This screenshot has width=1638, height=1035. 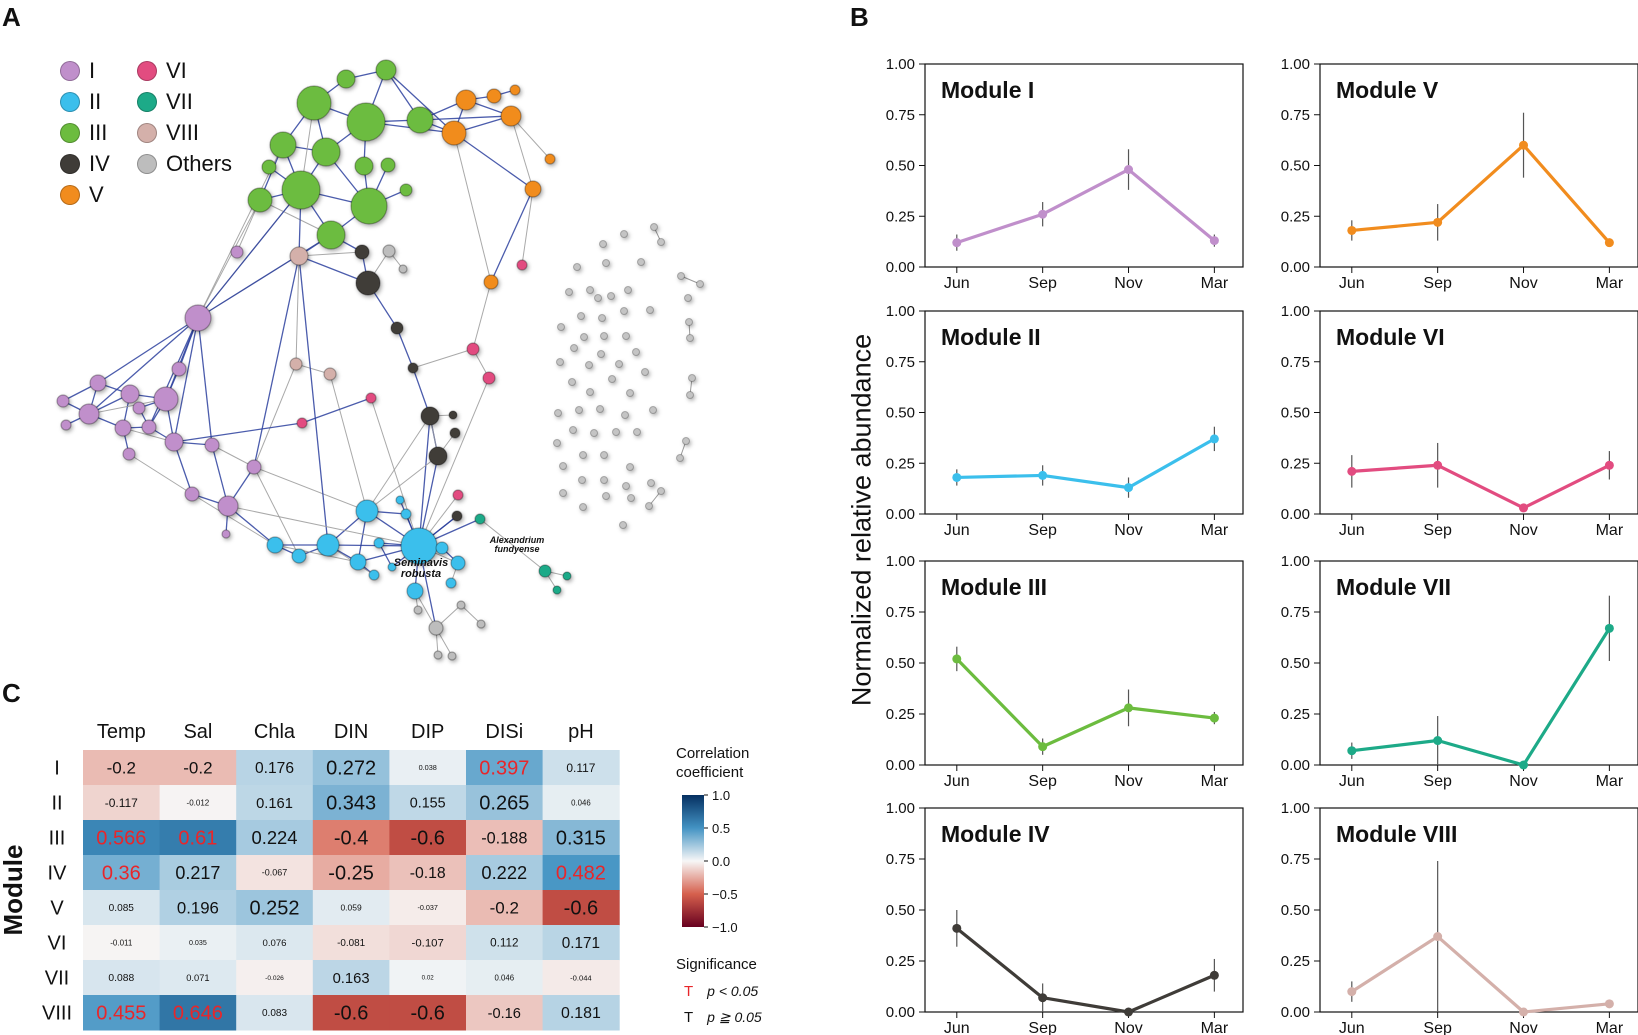 What do you see at coordinates (83, 133) in the screenshot?
I see `legend-item-iii: III` at bounding box center [83, 133].